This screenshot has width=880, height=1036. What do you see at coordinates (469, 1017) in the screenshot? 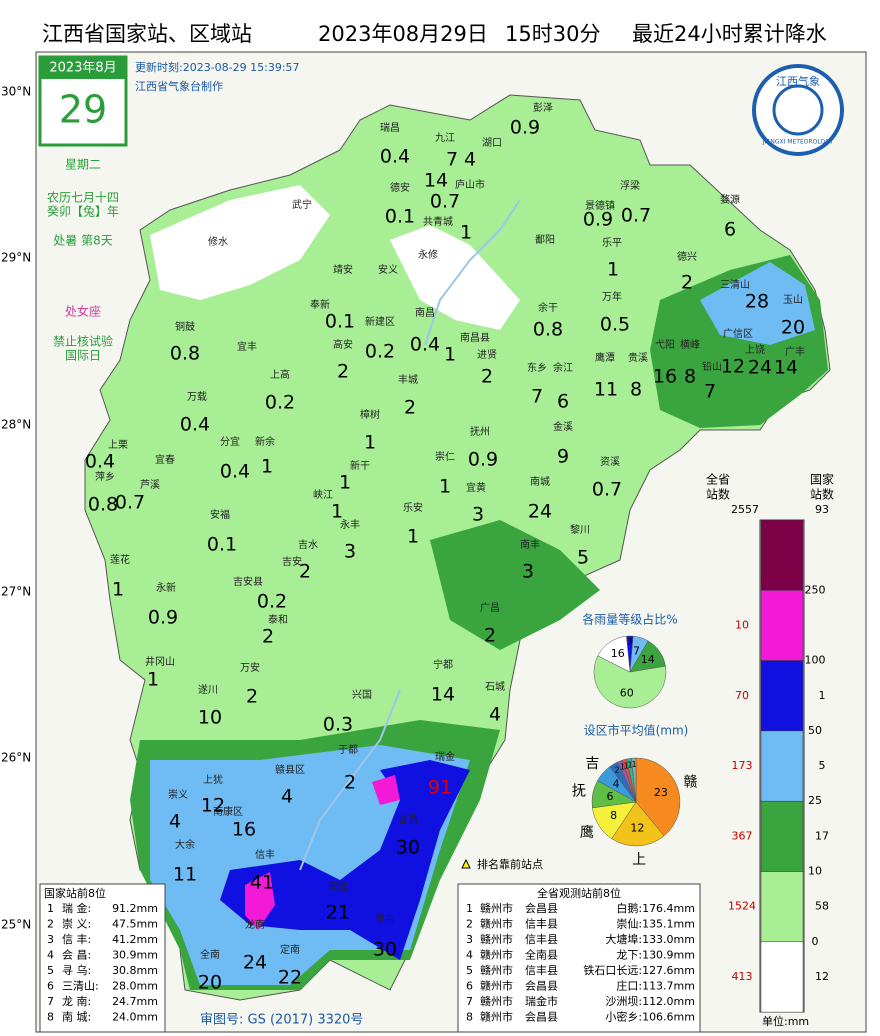
I see `table-cell: 8` at bounding box center [469, 1017].